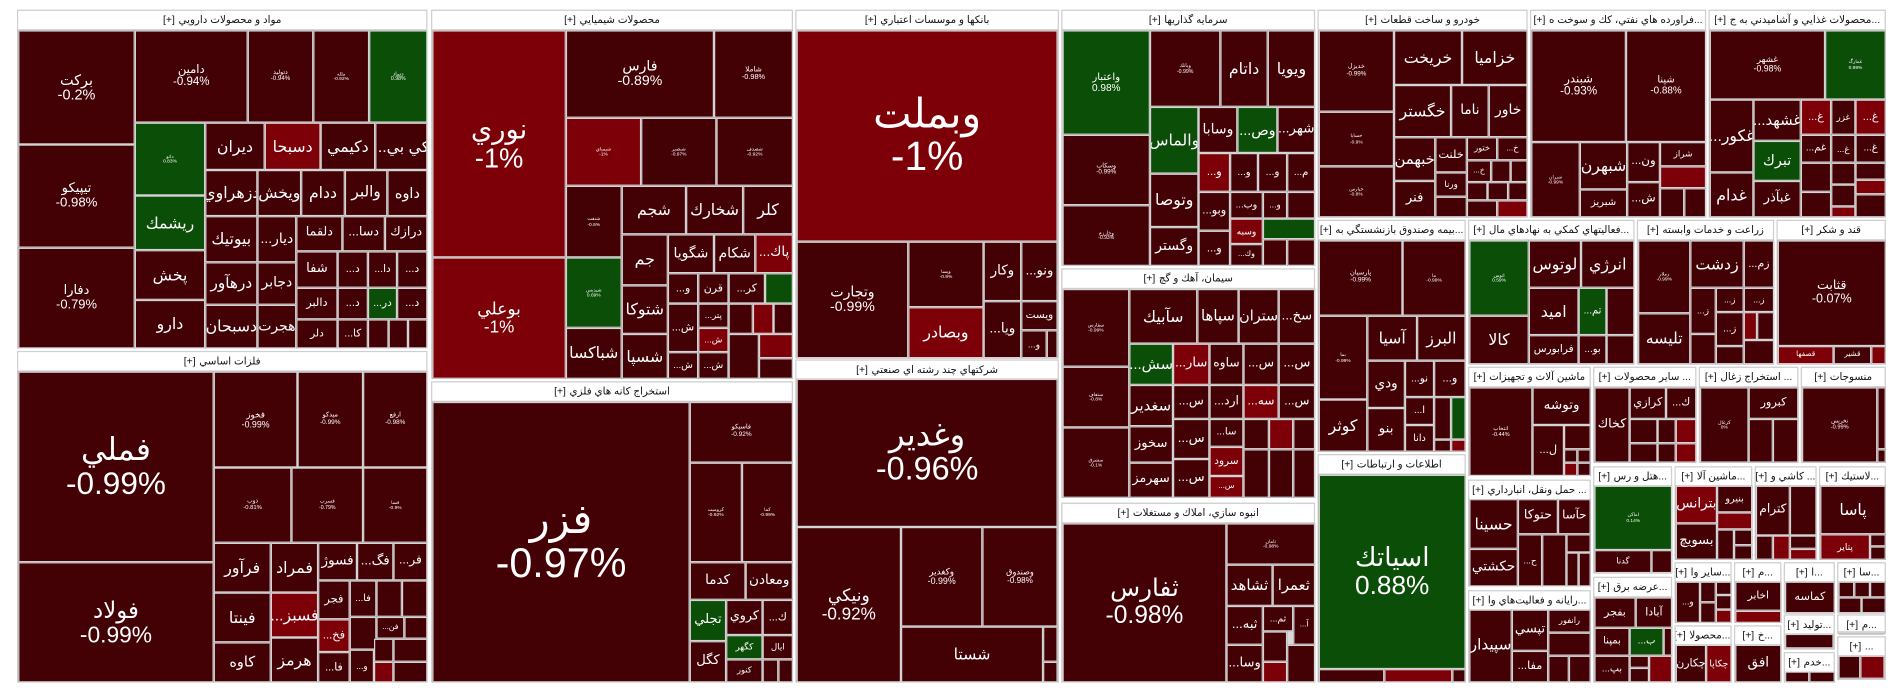 The width and height of the screenshot is (1904, 698). What do you see at coordinates (946, 333) in the screenshot?
I see `stock-tile: وبصادر` at bounding box center [946, 333].